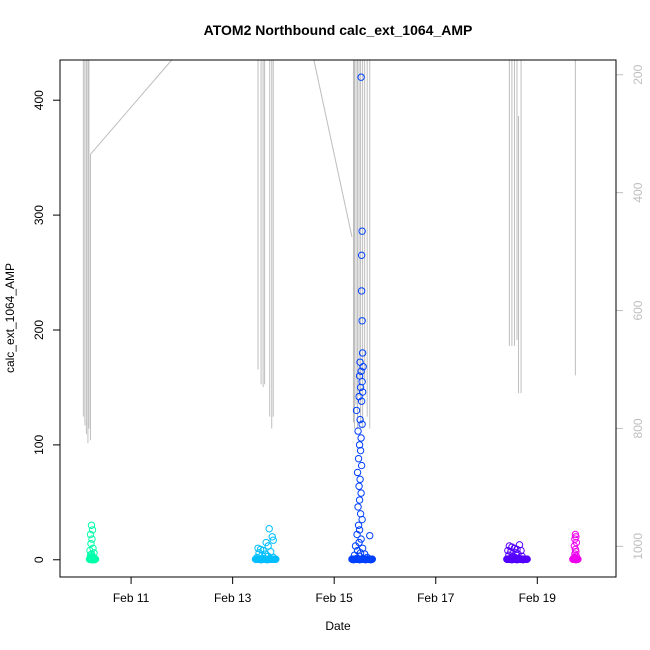 Image resolution: width=650 pixels, height=650 pixels. What do you see at coordinates (638, 74) in the screenshot?
I see `y-right-tick-label: 200` at bounding box center [638, 74].